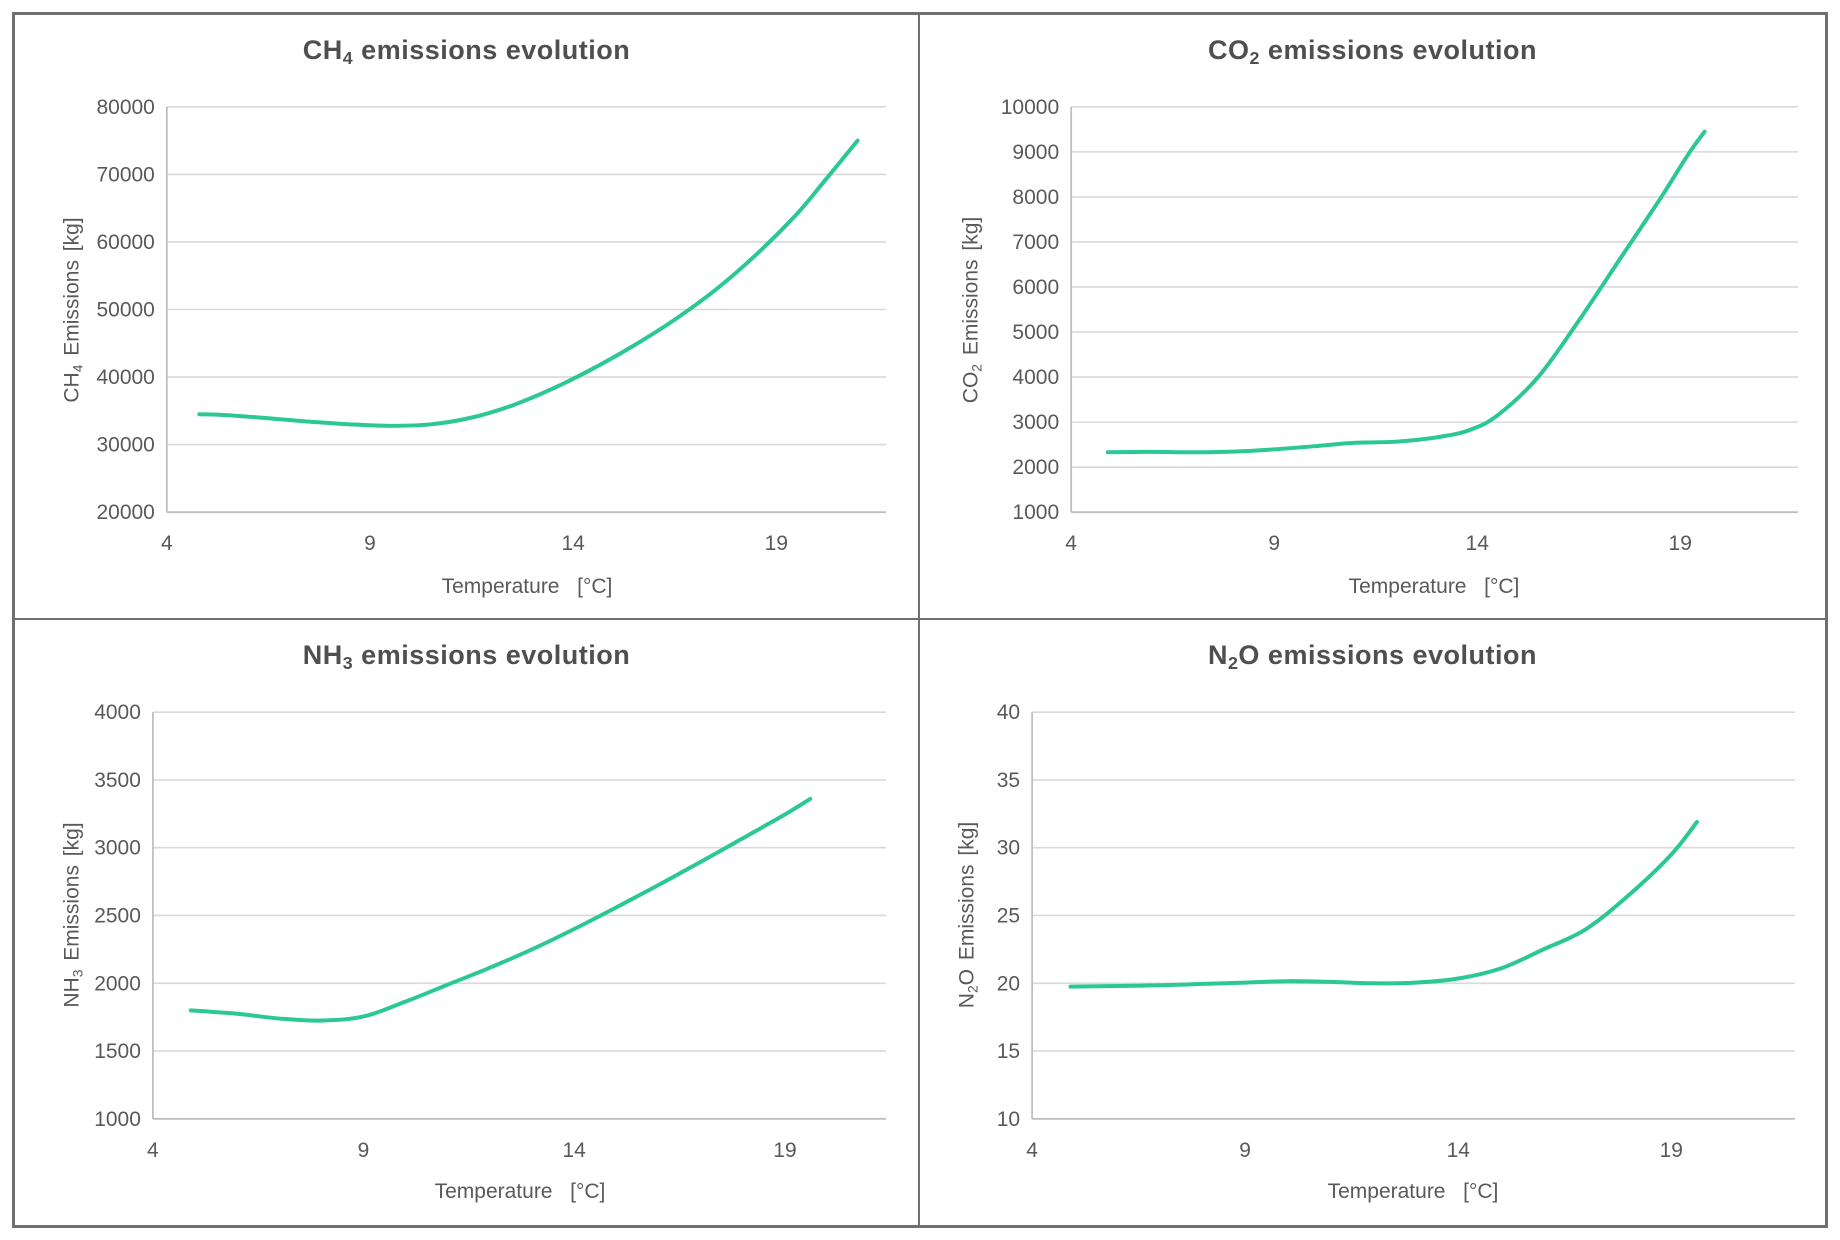 The width and height of the screenshot is (1840, 1240). I want to click on y-tick-label: 6000, so click(1035, 287).